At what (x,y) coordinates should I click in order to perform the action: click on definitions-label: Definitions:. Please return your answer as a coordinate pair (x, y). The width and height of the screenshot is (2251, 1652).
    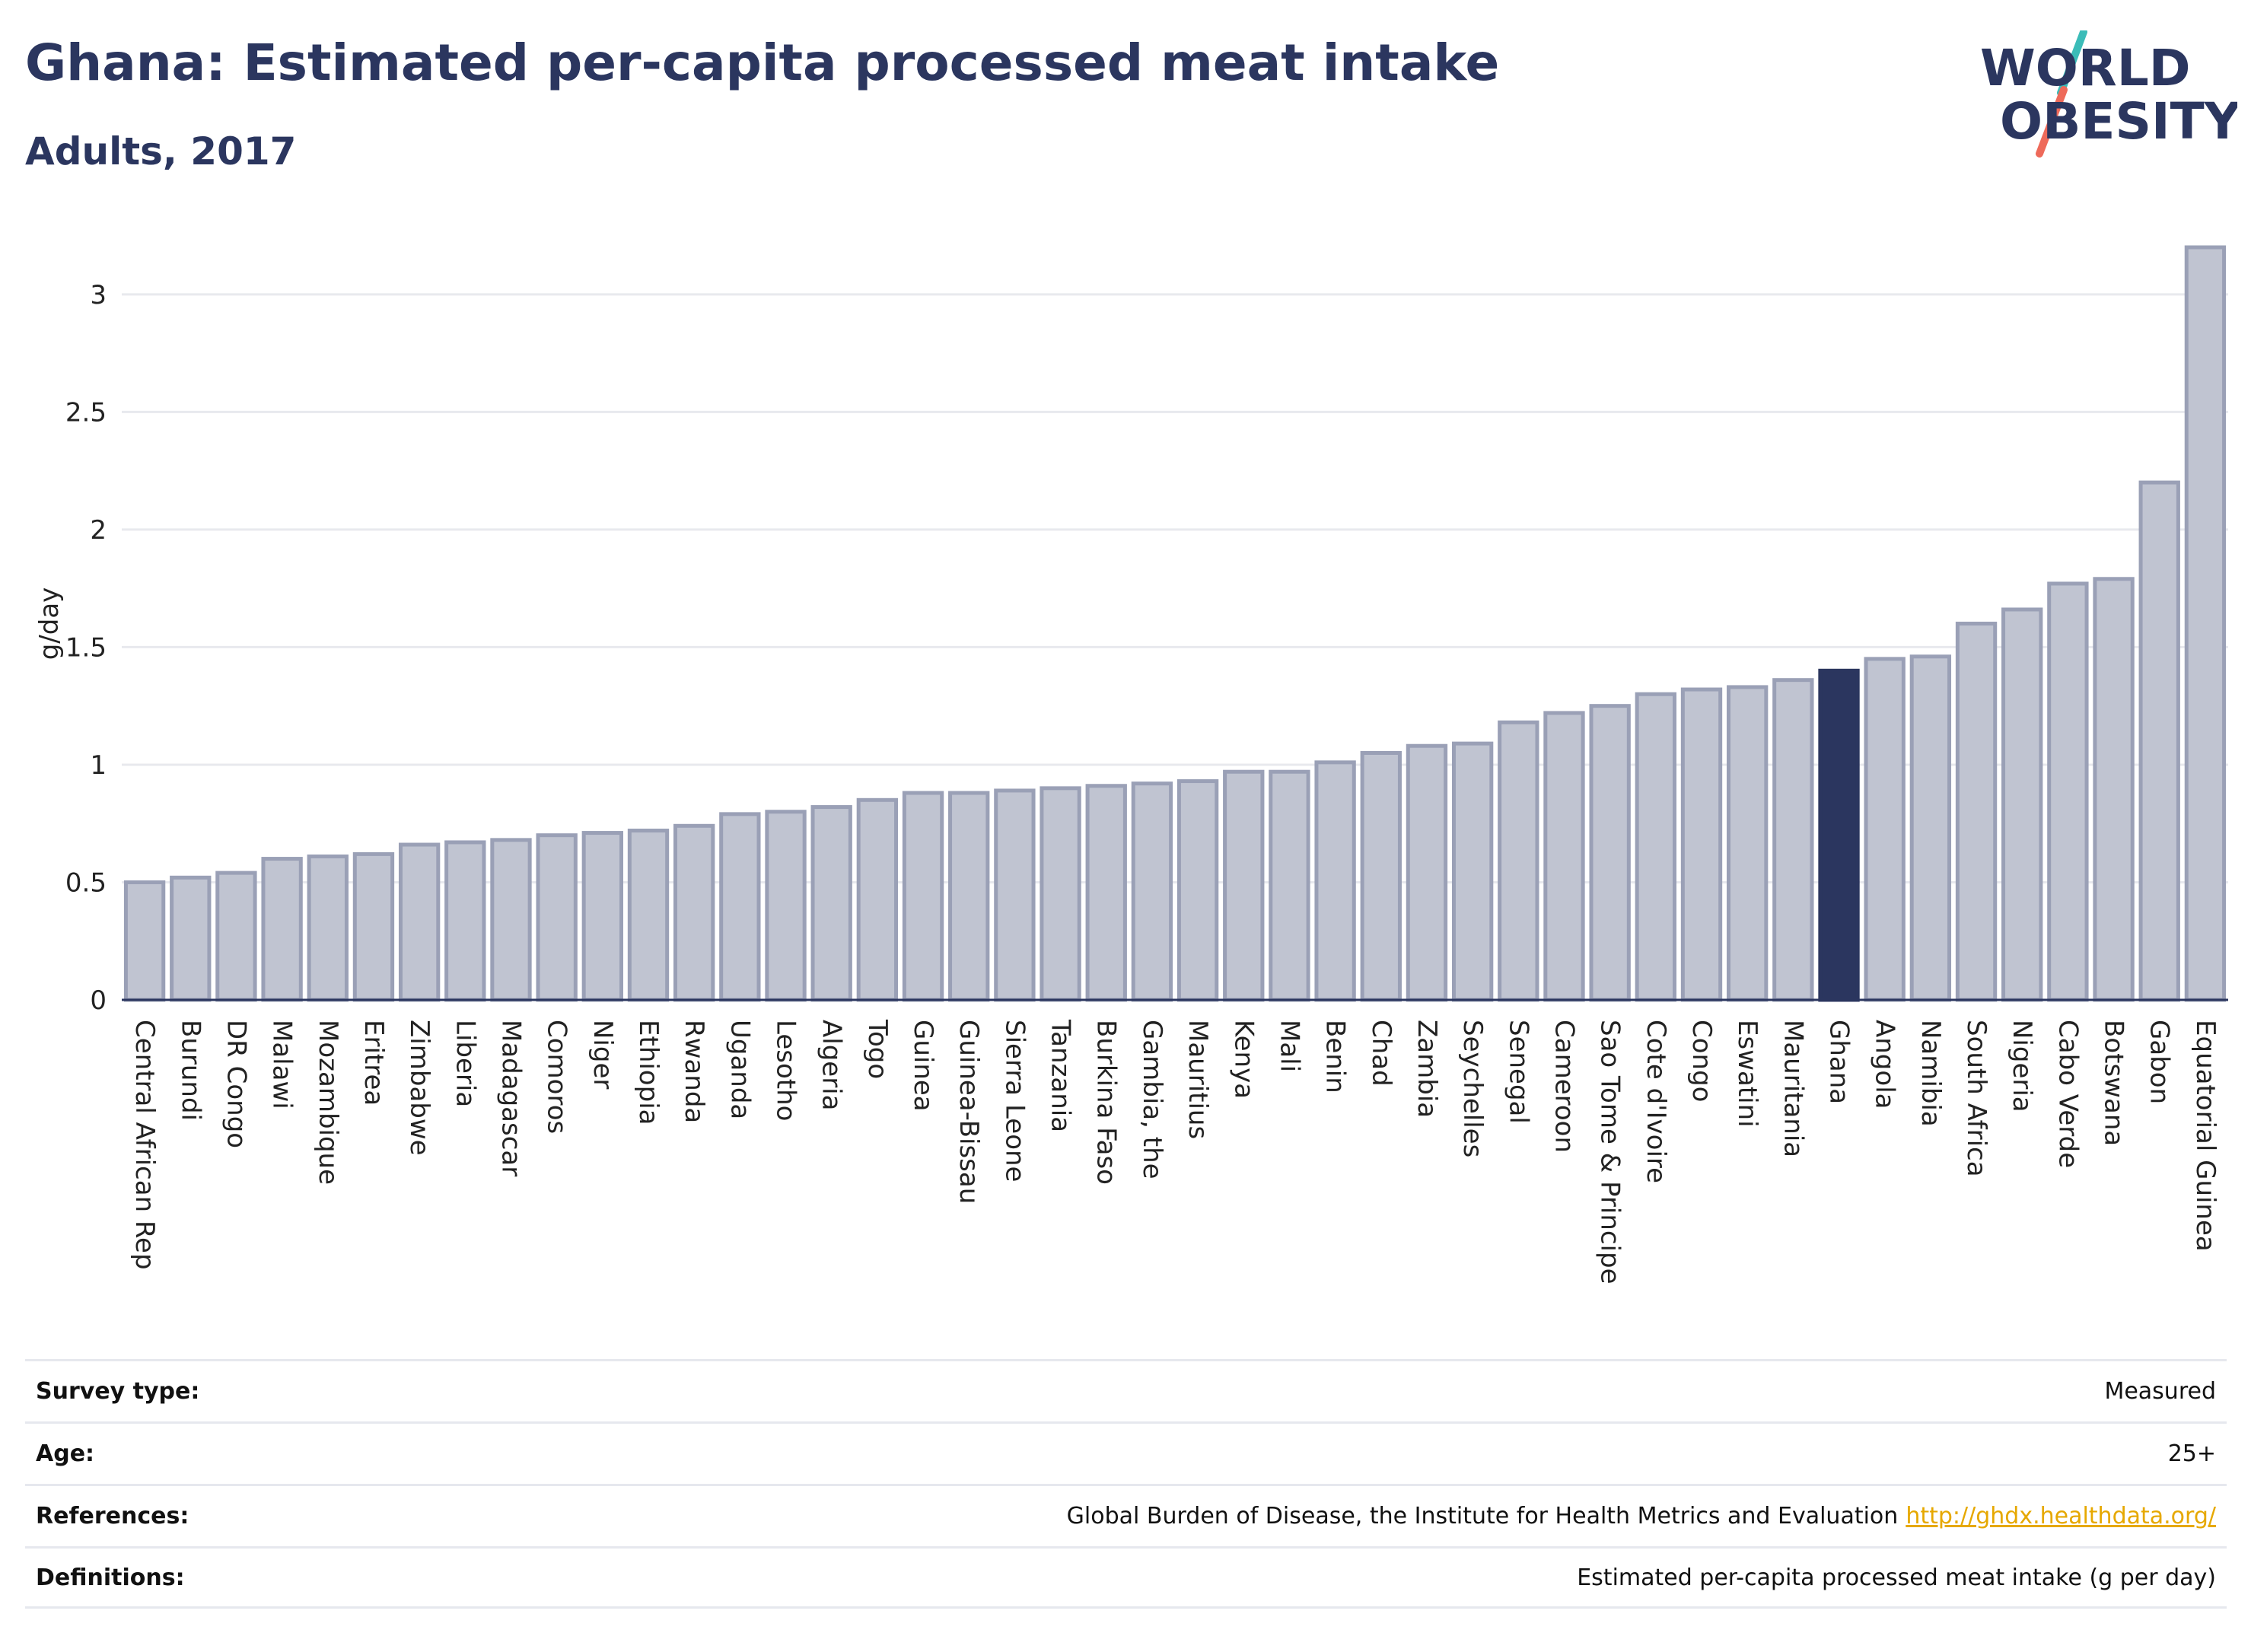
    Looking at the image, I should click on (110, 1577).